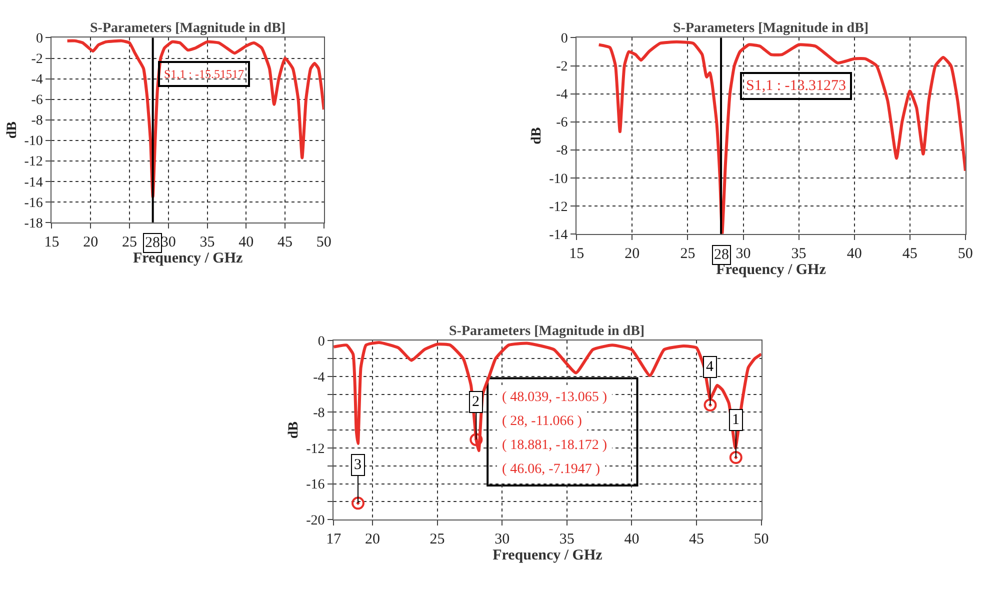 The width and height of the screenshot is (988, 592). What do you see at coordinates (710, 367) in the screenshot?
I see `annotation: 4` at bounding box center [710, 367].